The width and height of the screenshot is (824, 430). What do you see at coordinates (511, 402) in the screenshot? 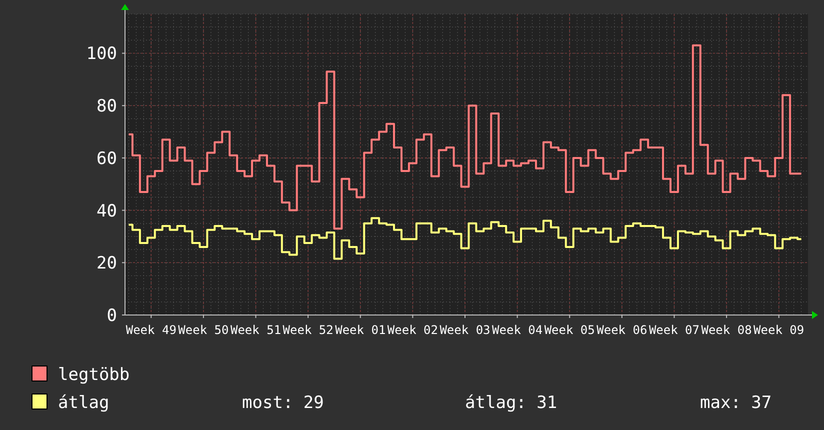
I see `text: átlag: 31` at bounding box center [511, 402].